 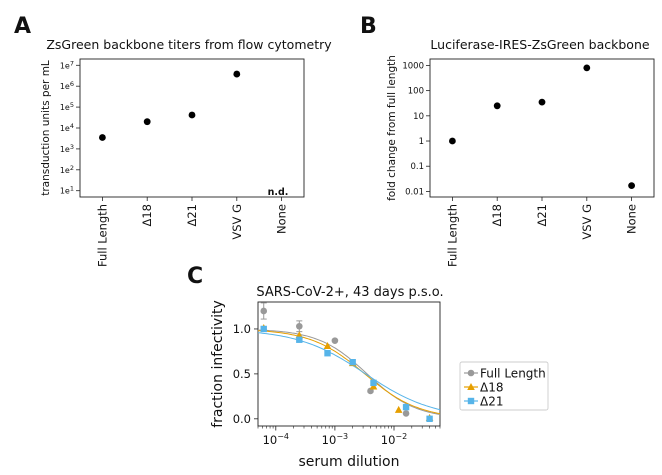 I want to click on panel-b-ylabel: fold change from full length, so click(x=392, y=128).